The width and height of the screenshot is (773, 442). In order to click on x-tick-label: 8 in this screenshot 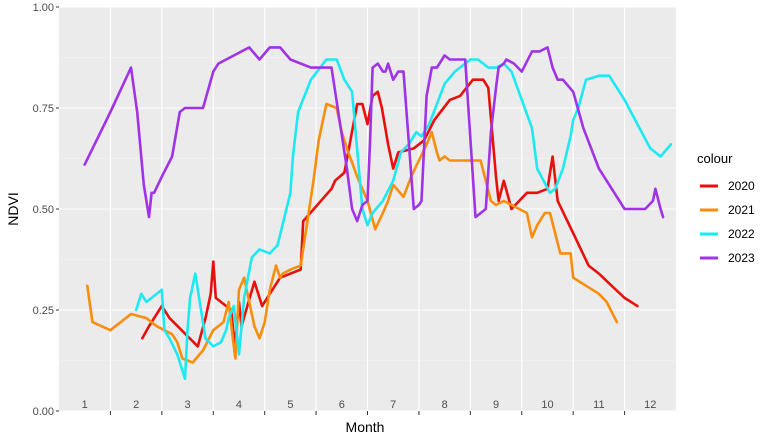, I will do `click(445, 405)`.